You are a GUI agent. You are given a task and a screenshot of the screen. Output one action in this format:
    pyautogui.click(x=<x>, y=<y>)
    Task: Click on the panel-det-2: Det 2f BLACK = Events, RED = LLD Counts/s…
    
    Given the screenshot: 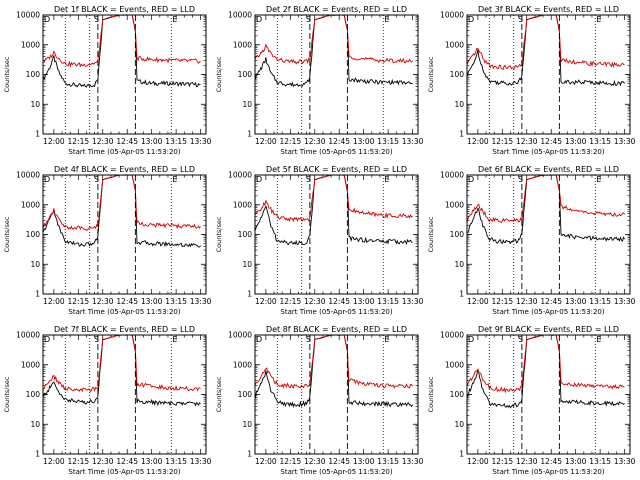 What is the action you would take?
    pyautogui.click(x=319, y=80)
    